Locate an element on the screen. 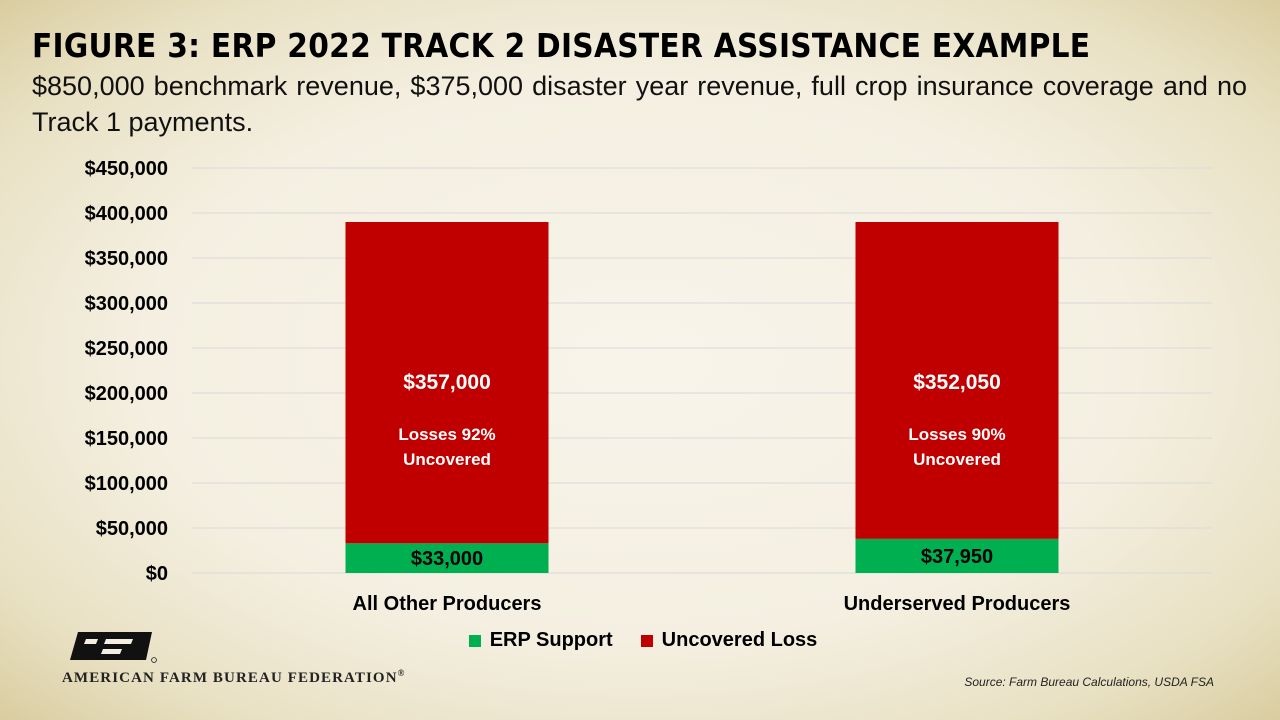 The image size is (1280, 720). organization-name-text: AMERICAN FARM BUREAU FEDERATION is located at coordinates (230, 678).